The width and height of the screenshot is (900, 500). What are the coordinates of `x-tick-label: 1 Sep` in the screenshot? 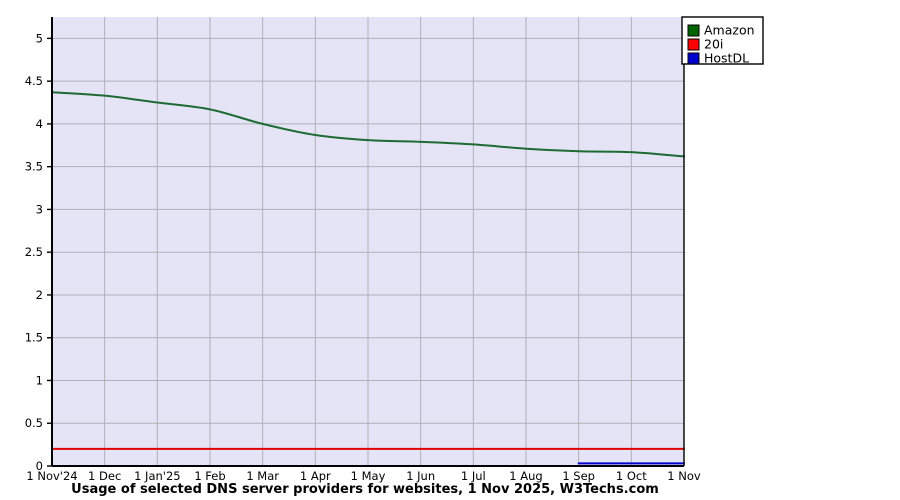 It's located at (578, 476).